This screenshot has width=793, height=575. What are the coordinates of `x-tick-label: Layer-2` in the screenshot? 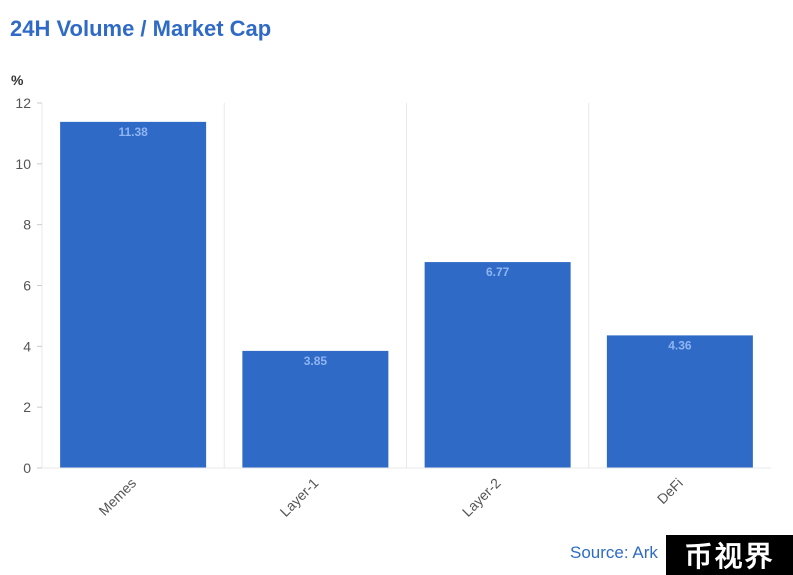 It's located at (481, 497).